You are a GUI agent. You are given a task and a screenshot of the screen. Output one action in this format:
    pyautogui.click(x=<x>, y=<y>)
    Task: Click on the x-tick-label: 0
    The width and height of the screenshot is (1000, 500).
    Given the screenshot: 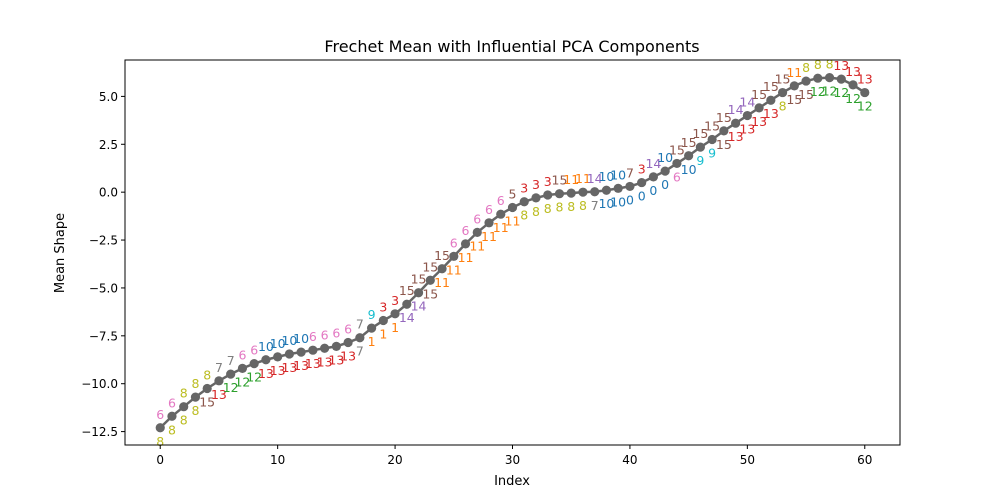 What is the action you would take?
    pyautogui.click(x=160, y=460)
    